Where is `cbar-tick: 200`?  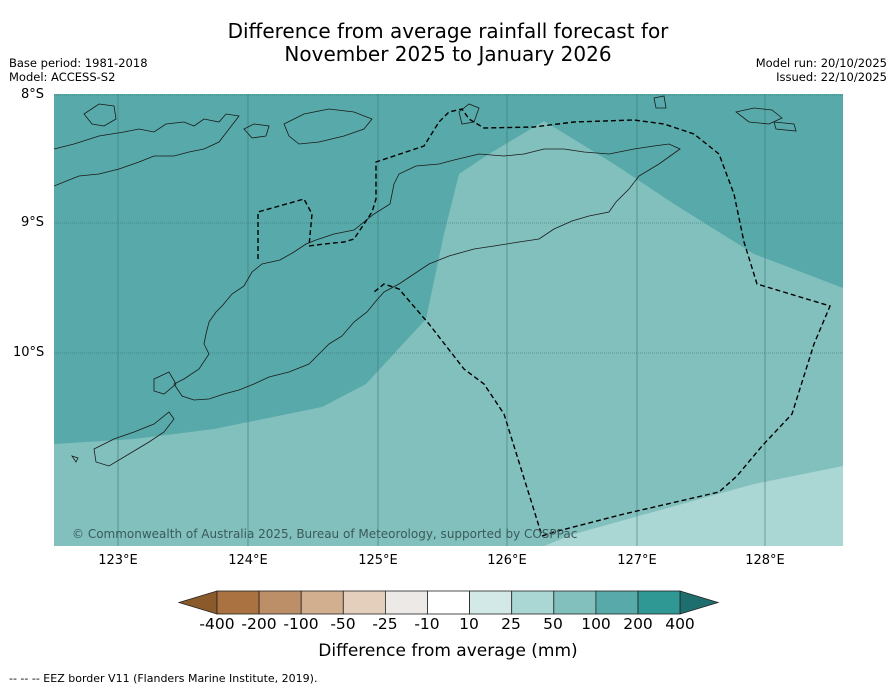 cbar-tick: 200 is located at coordinates (638, 624).